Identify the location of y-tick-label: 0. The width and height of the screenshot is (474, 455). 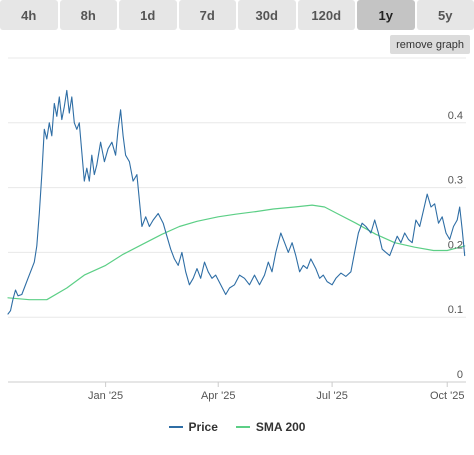
(460, 375).